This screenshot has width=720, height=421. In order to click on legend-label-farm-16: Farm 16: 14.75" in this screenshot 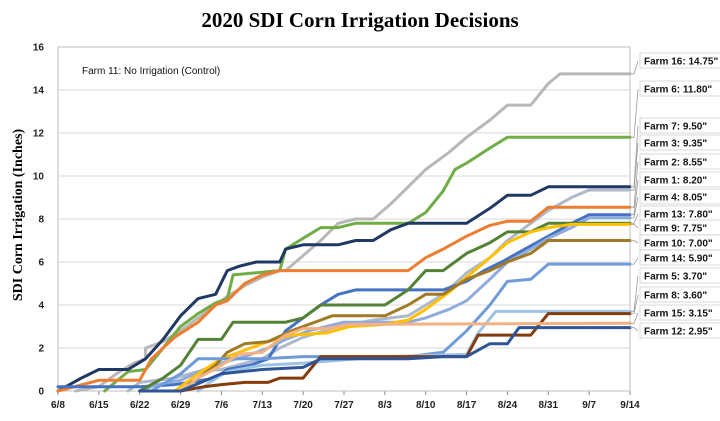, I will do `click(681, 62)`.